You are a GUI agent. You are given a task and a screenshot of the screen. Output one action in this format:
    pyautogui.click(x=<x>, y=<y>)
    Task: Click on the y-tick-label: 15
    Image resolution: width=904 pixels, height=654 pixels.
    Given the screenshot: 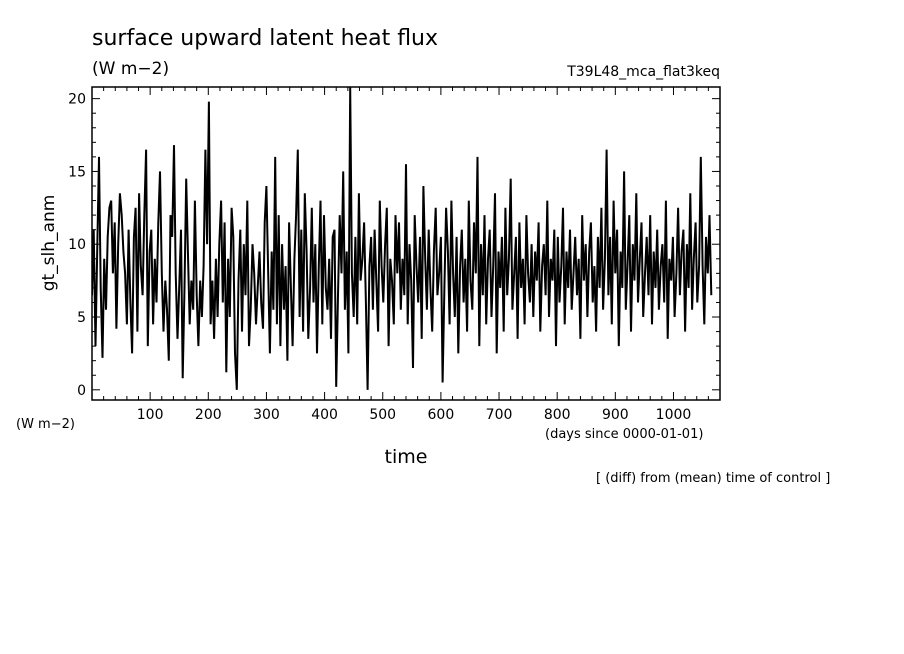 What is the action you would take?
    pyautogui.click(x=77, y=172)
    